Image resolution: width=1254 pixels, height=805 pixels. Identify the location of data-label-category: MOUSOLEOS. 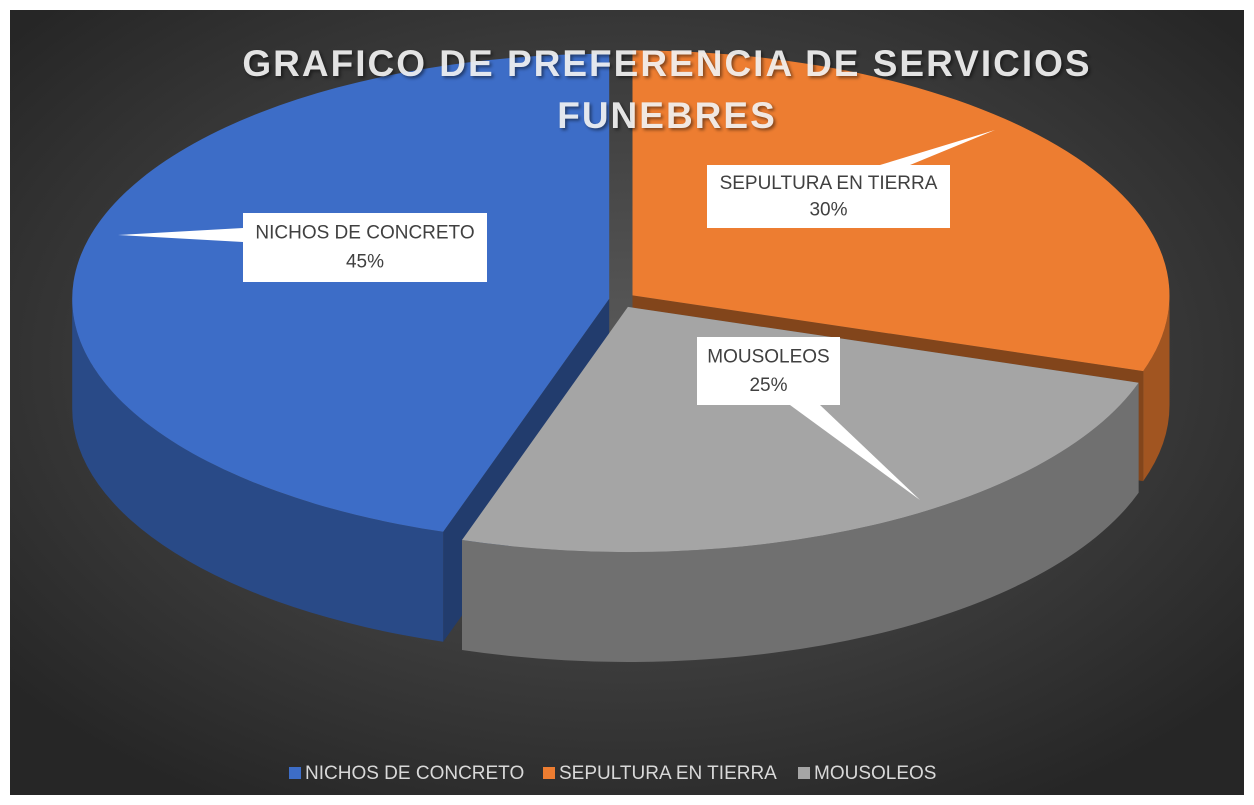
(768, 356).